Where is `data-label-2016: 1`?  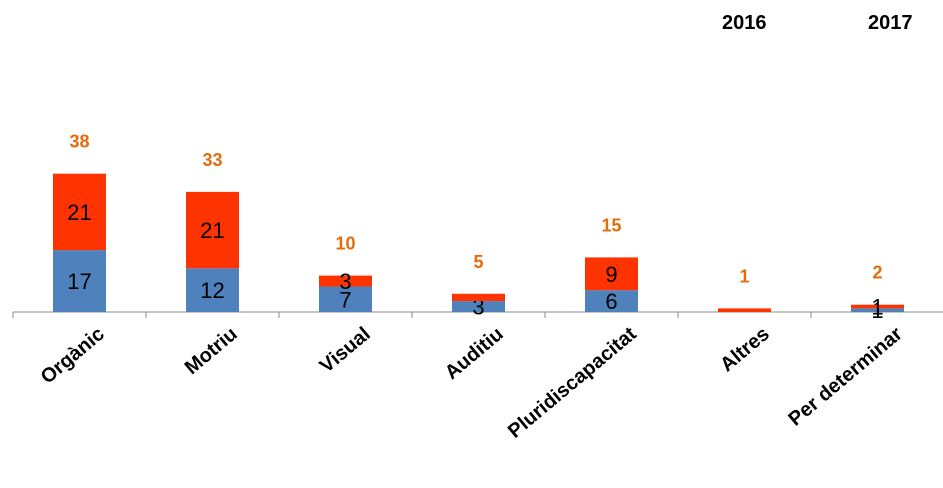
data-label-2016: 1 is located at coordinates (877, 310).